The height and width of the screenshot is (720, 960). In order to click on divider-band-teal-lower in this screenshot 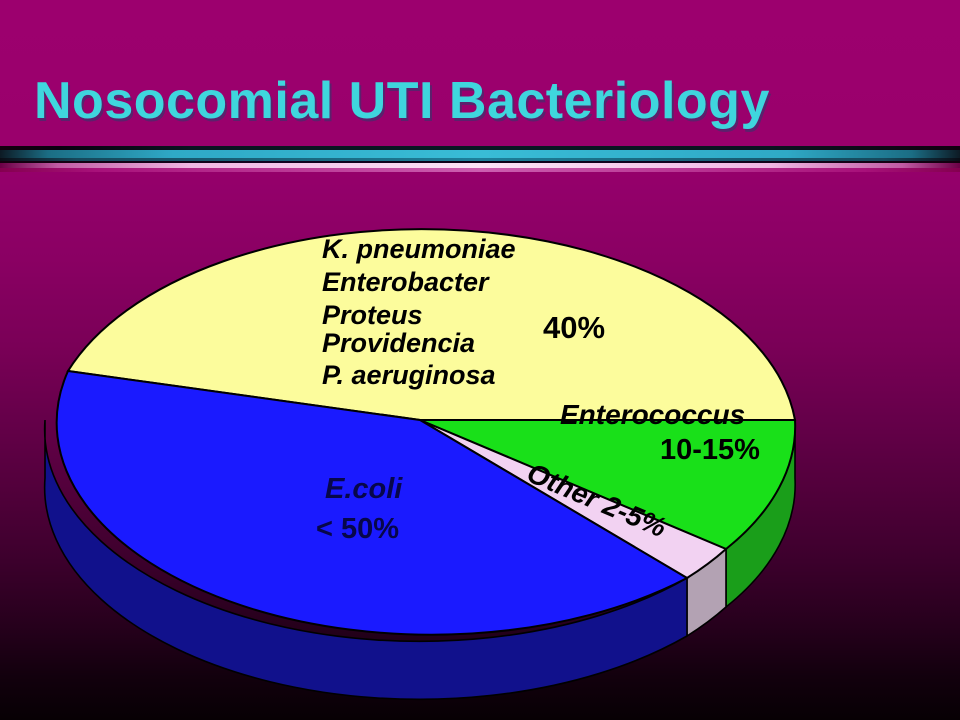, I will do `click(480, 159)`.